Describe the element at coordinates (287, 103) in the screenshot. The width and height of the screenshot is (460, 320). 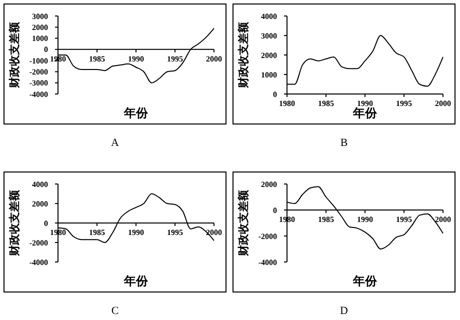
I see `x-tick-label: 1980` at that location.